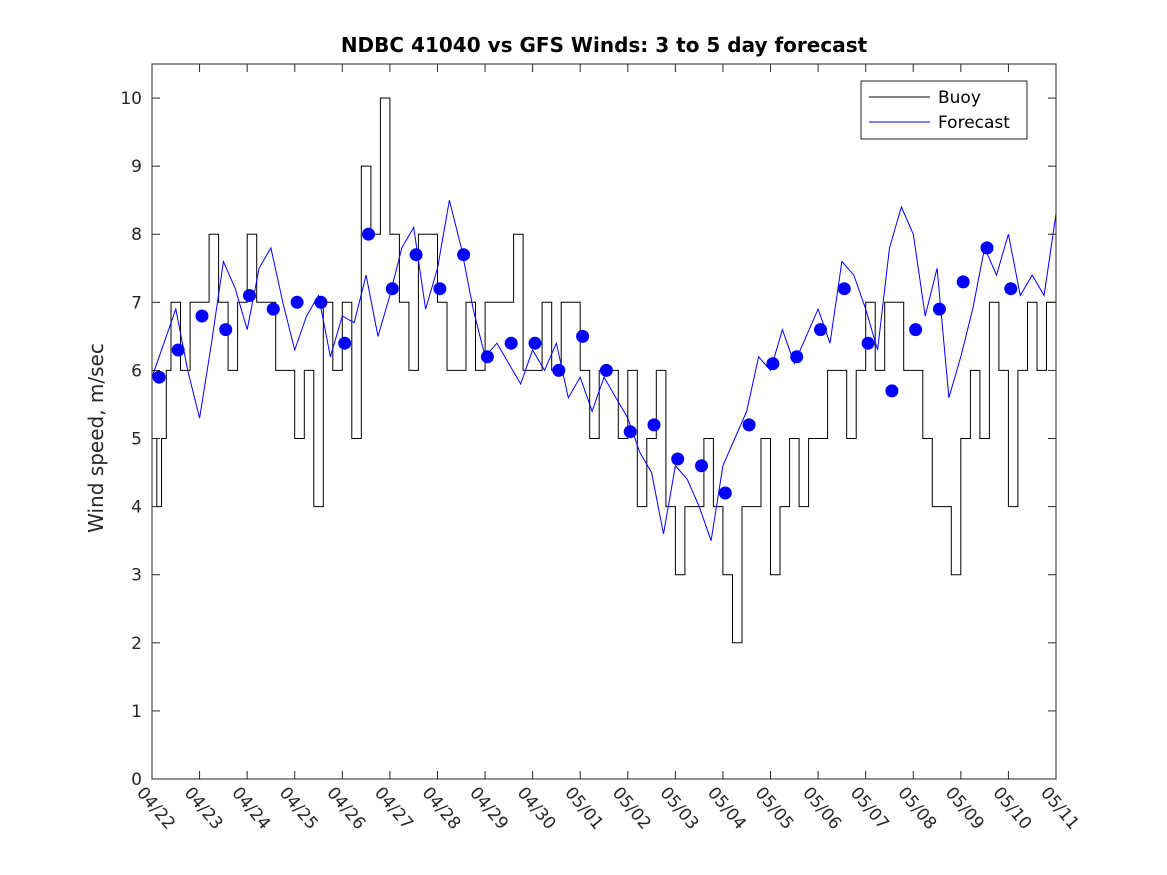 The height and width of the screenshot is (875, 1167). What do you see at coordinates (136, 440) in the screenshot?
I see `y-tick-label: 5` at bounding box center [136, 440].